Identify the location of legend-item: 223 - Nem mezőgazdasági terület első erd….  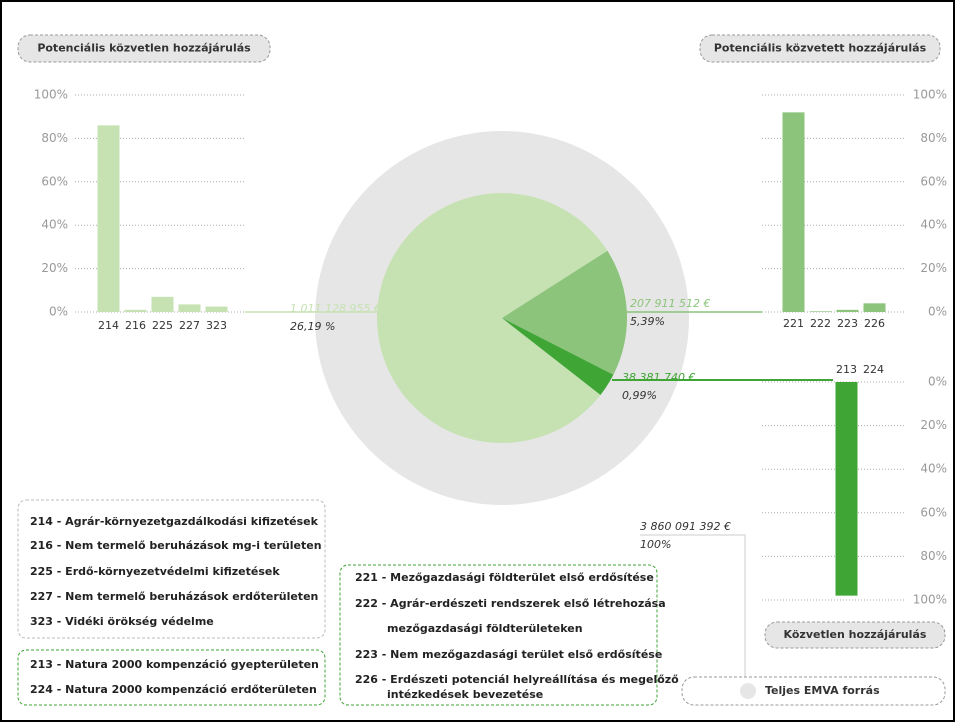
(508, 654).